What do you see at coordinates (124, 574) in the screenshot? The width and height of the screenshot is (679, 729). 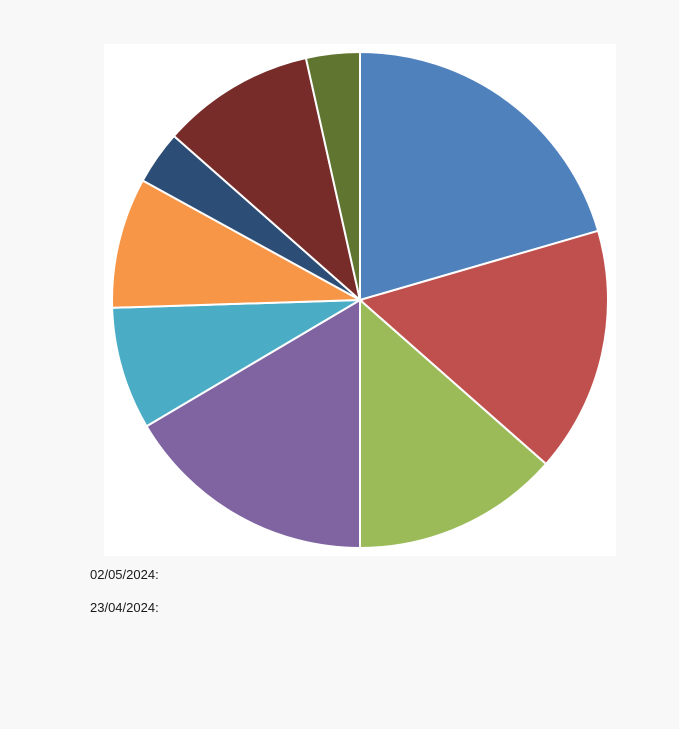 I see `note-date: 02/05/2024:` at bounding box center [124, 574].